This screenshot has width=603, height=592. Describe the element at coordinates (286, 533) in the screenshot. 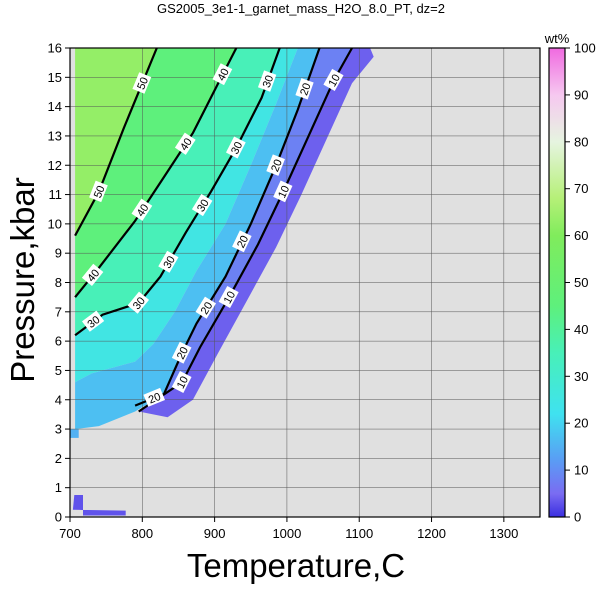

I see `x-tick-label: 1000` at that location.